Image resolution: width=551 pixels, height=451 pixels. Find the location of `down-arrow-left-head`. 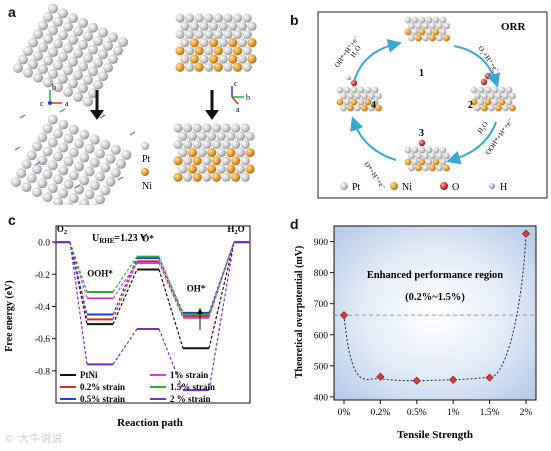

down-arrow-left-head is located at coordinates (97, 115).